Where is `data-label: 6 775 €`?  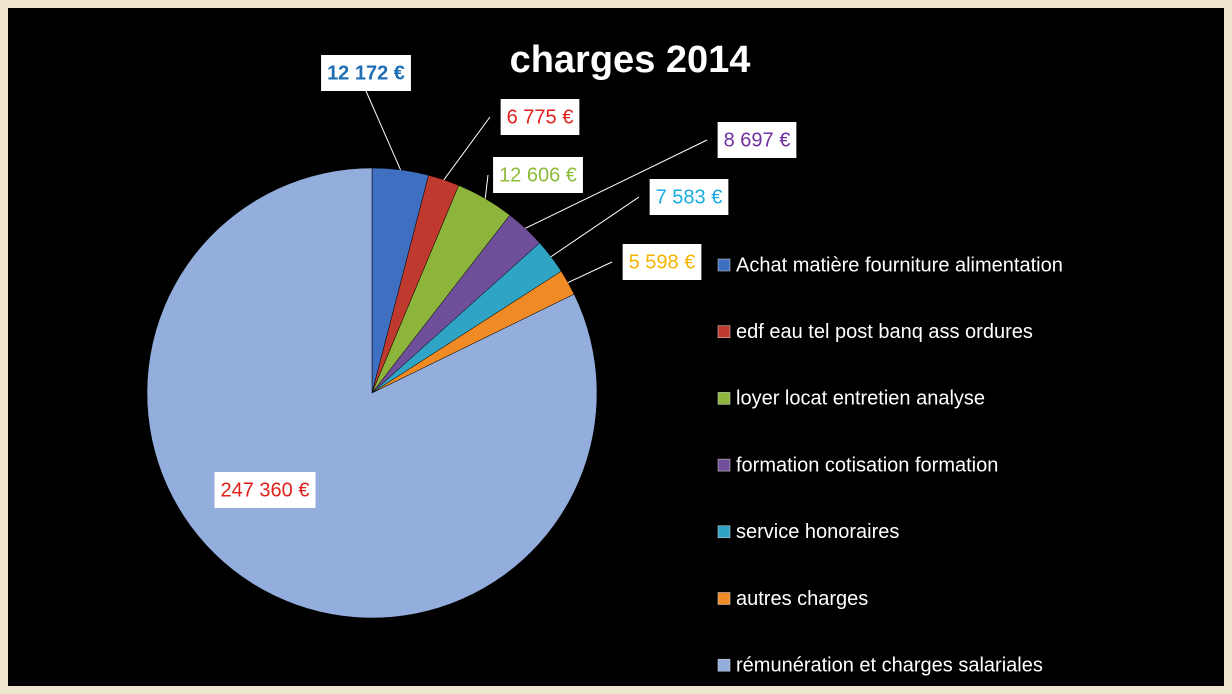 data-label: 6 775 € is located at coordinates (540, 117).